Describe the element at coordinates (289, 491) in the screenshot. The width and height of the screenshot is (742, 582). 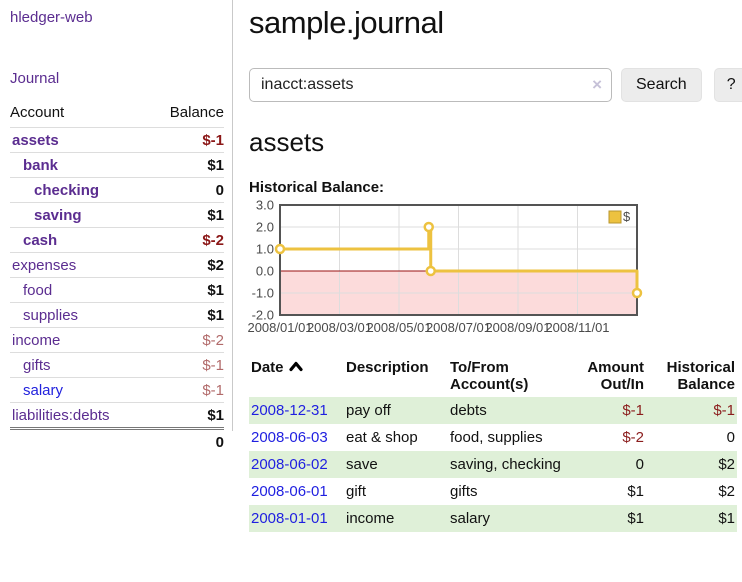
I see `transaction-date-link: 2008-06-01` at that location.